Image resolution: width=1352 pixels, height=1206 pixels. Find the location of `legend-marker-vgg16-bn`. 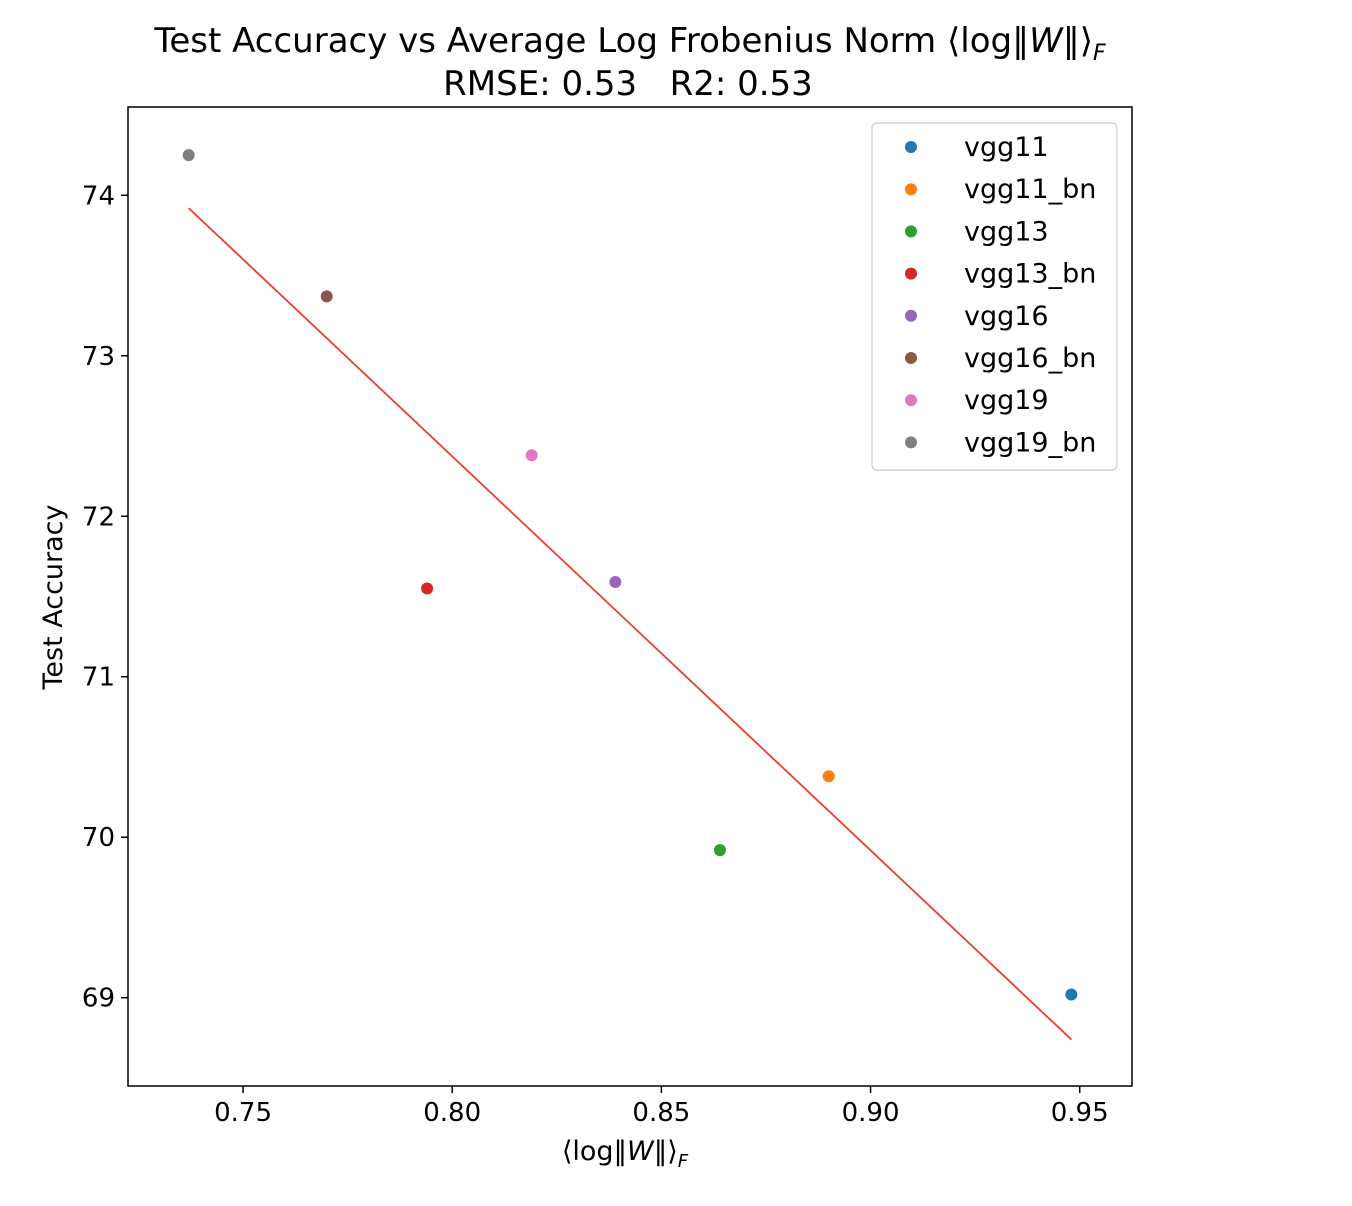

legend-marker-vgg16-bn is located at coordinates (911, 358).